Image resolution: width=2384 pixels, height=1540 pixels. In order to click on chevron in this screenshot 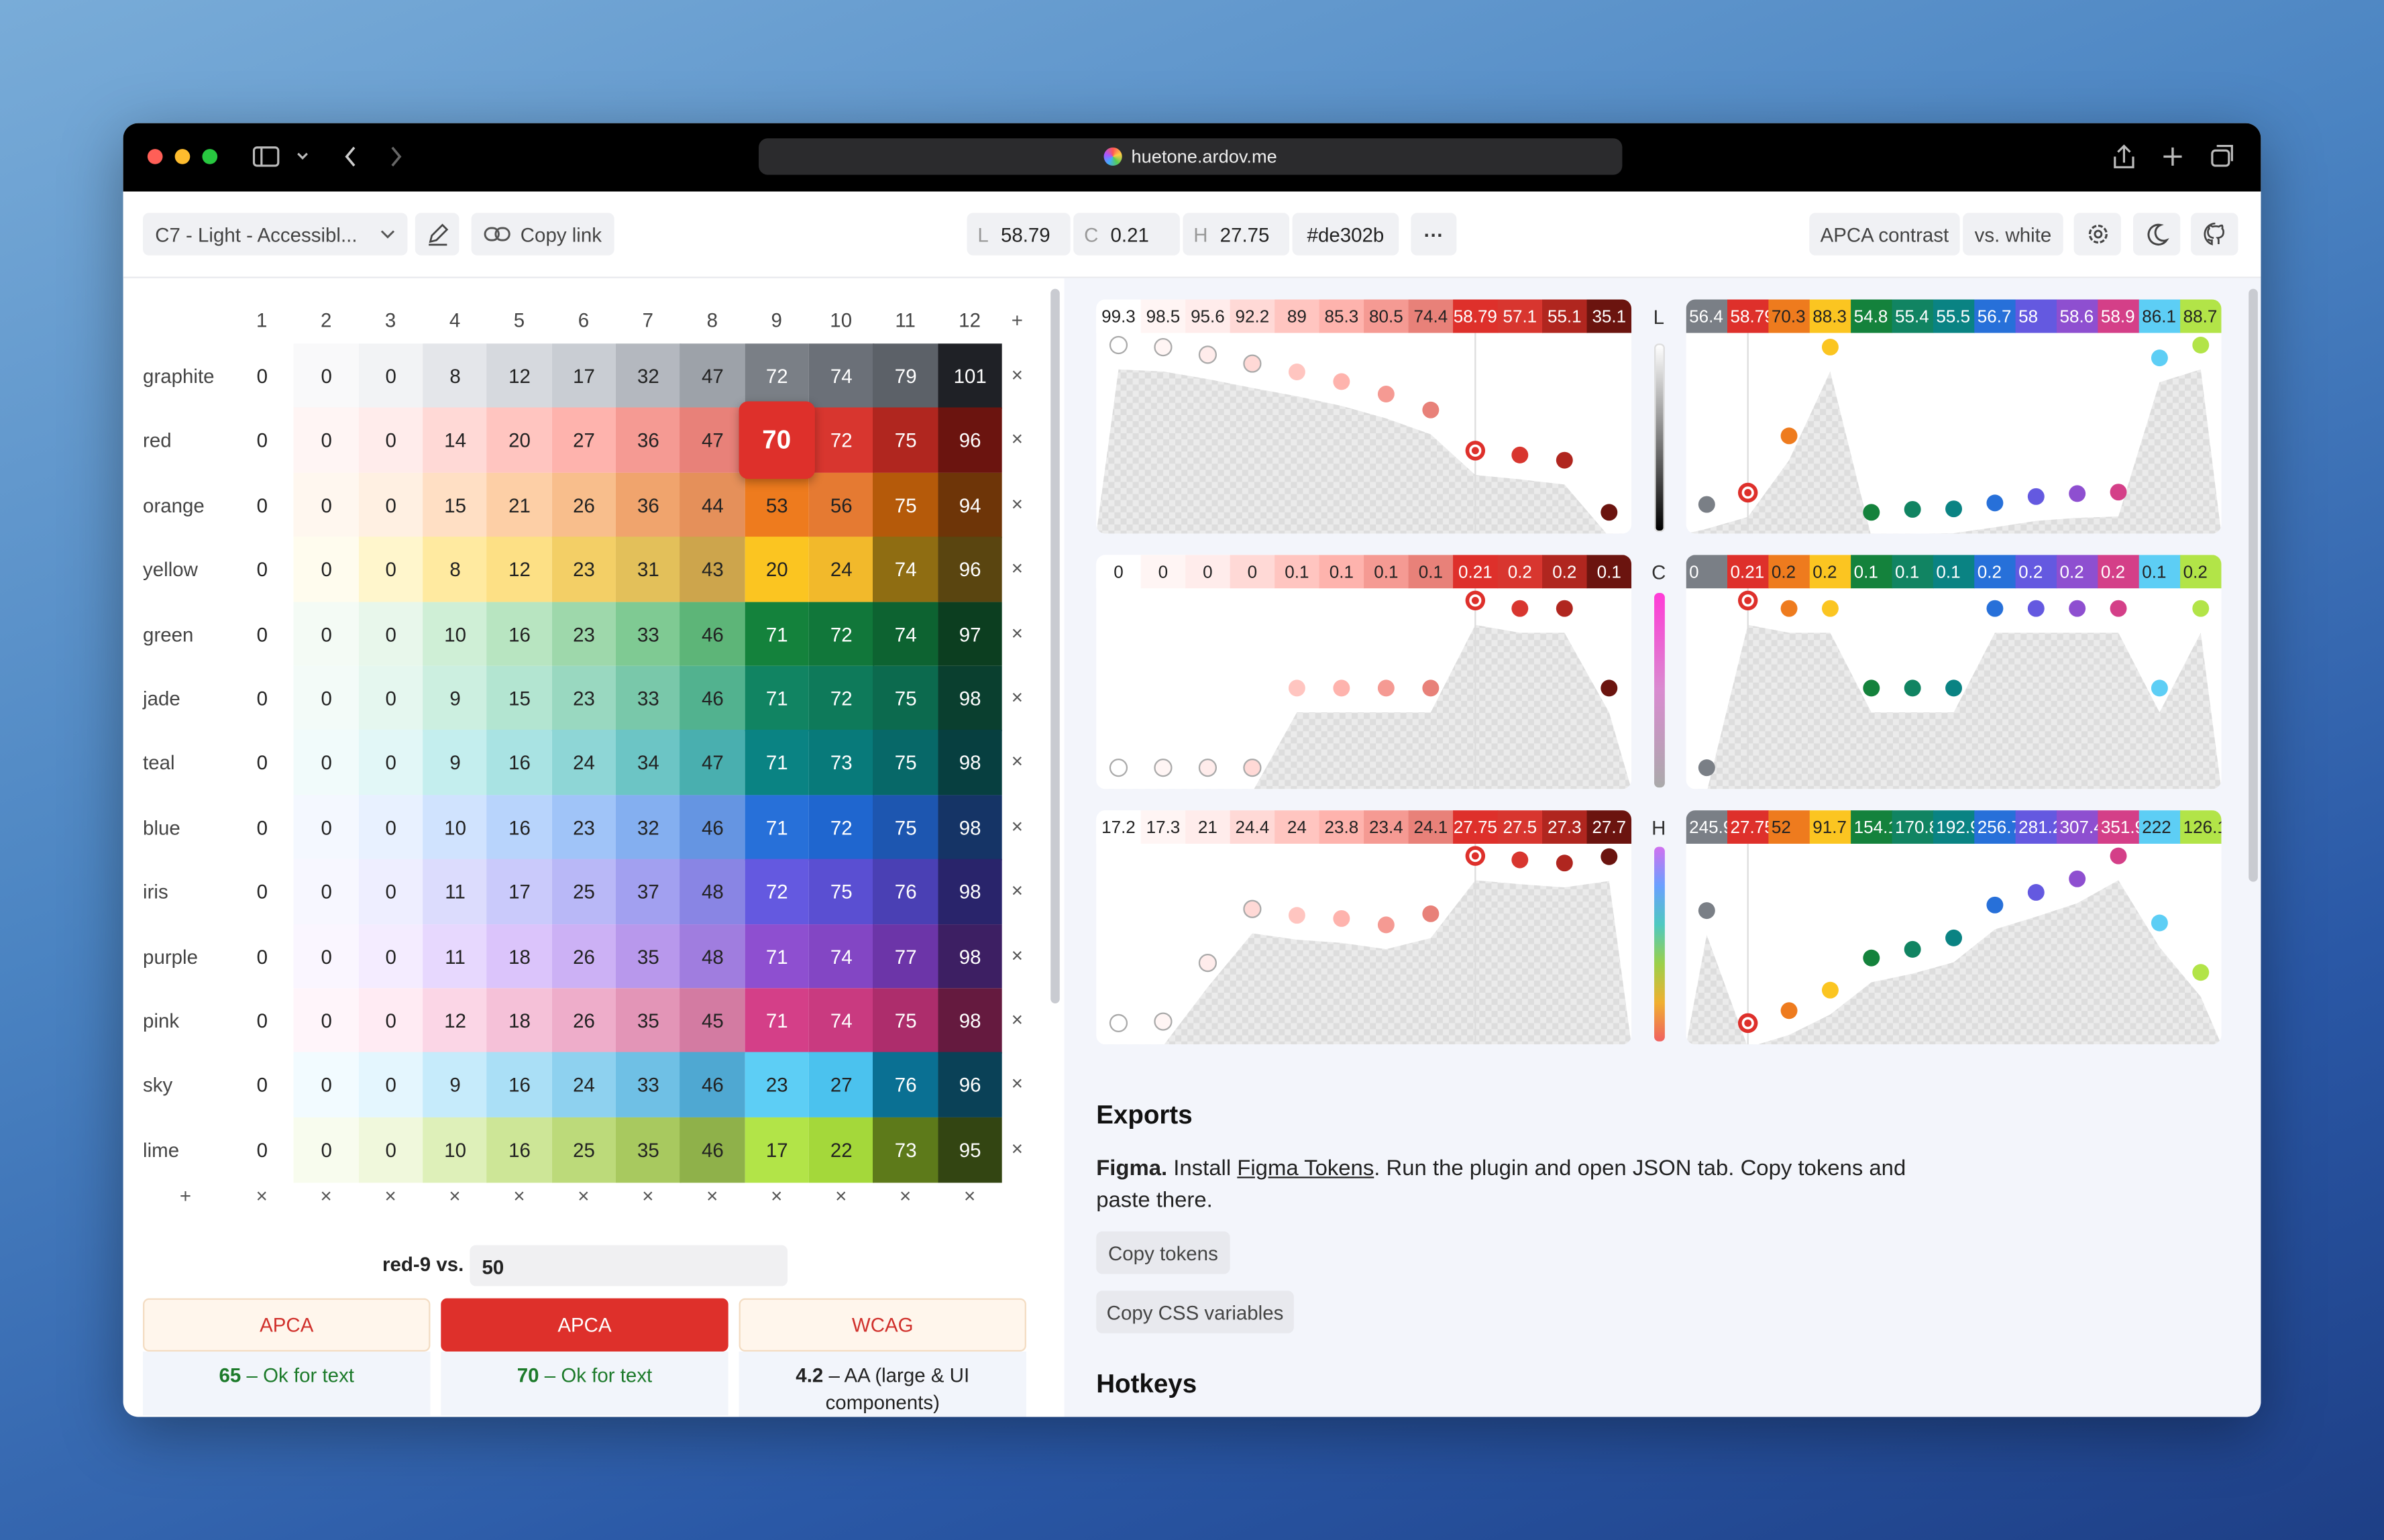, I will do `click(302, 156)`.